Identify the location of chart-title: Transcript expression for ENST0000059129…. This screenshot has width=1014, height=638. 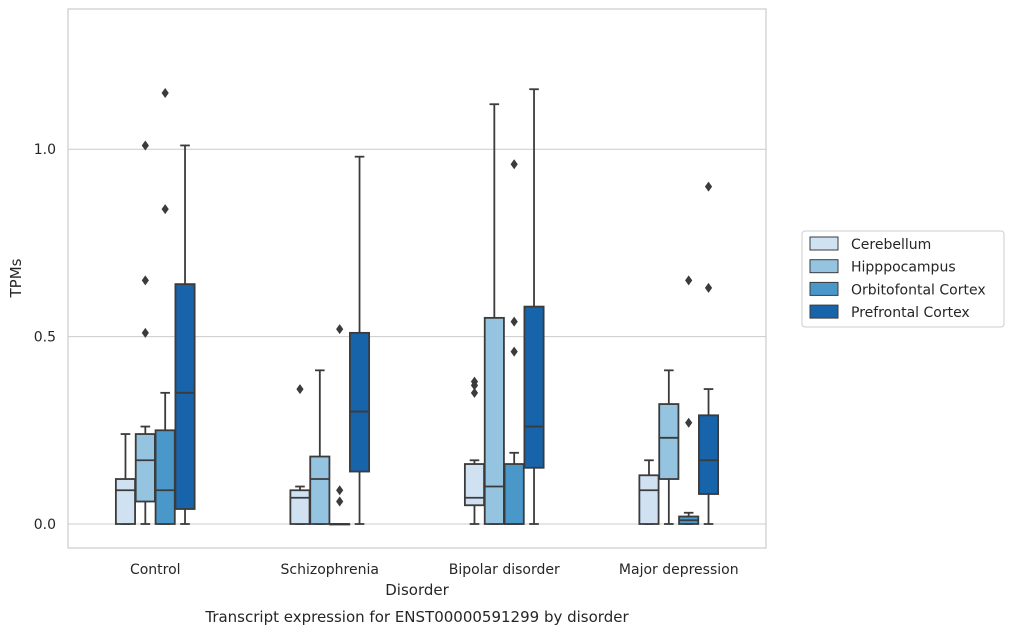
(416, 617).